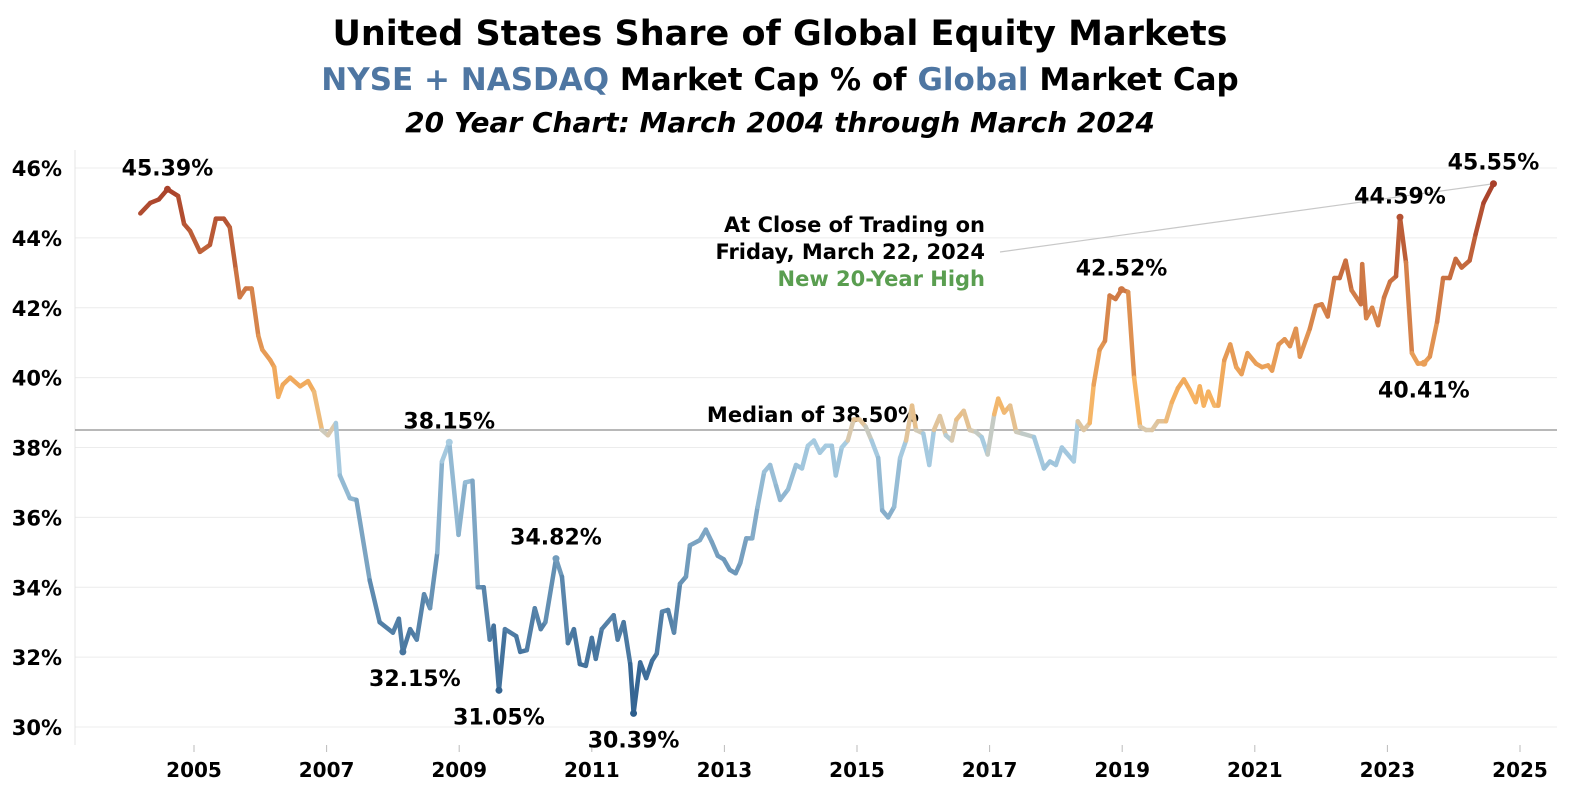  I want to click on x-tick-label: 2015, so click(857, 770).